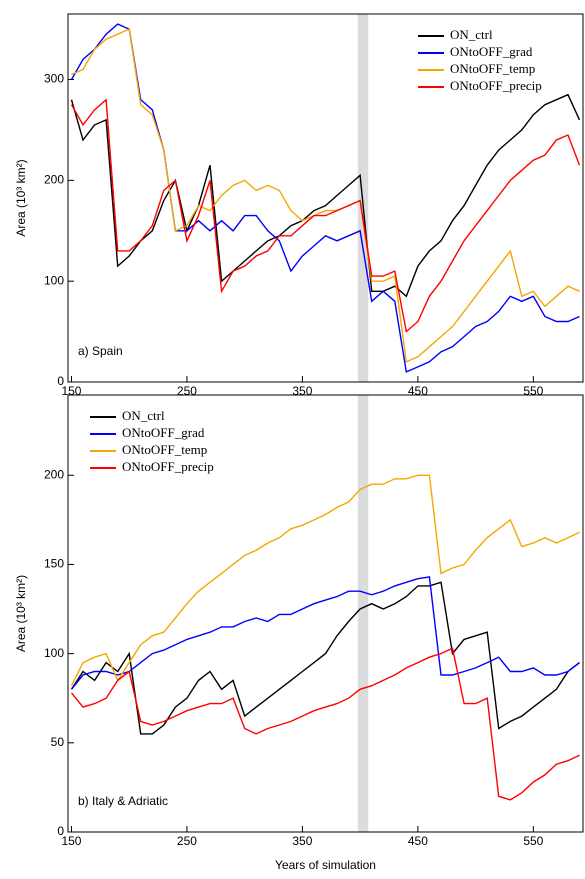 The height and width of the screenshot is (879, 585). Describe the element at coordinates (100, 351) in the screenshot. I see `panel-annotation: a) Spain` at that location.